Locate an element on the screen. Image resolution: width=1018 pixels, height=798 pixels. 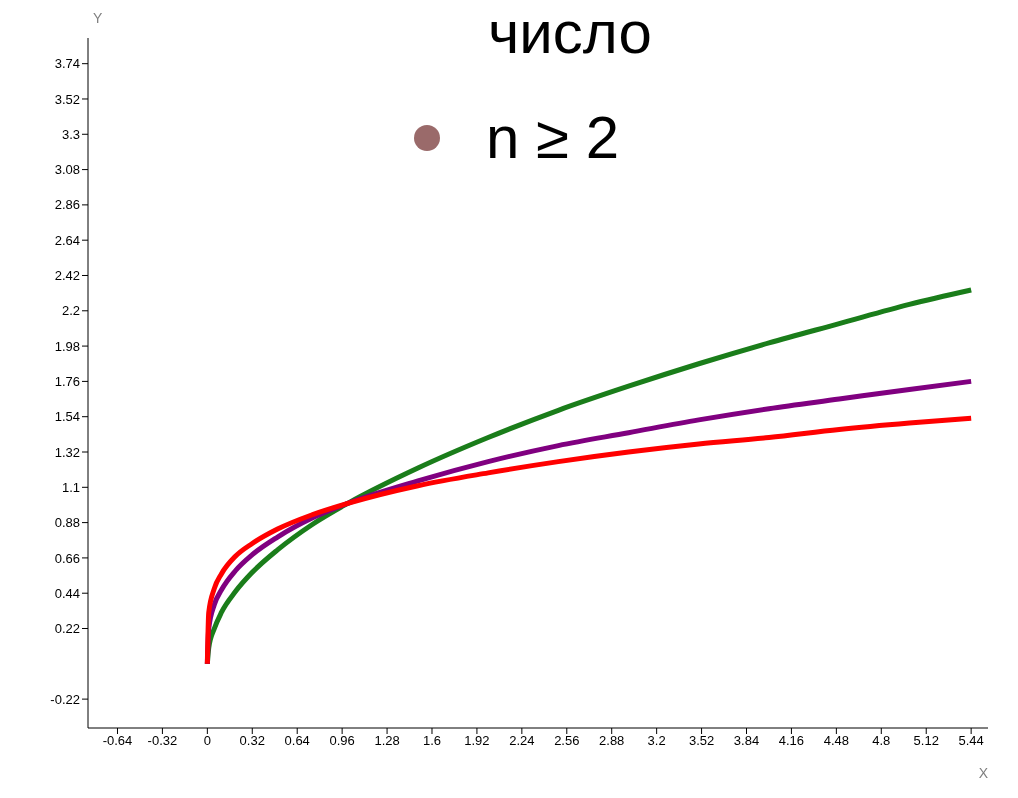
y-tick-label: 1.32 is located at coordinates (67, 452).